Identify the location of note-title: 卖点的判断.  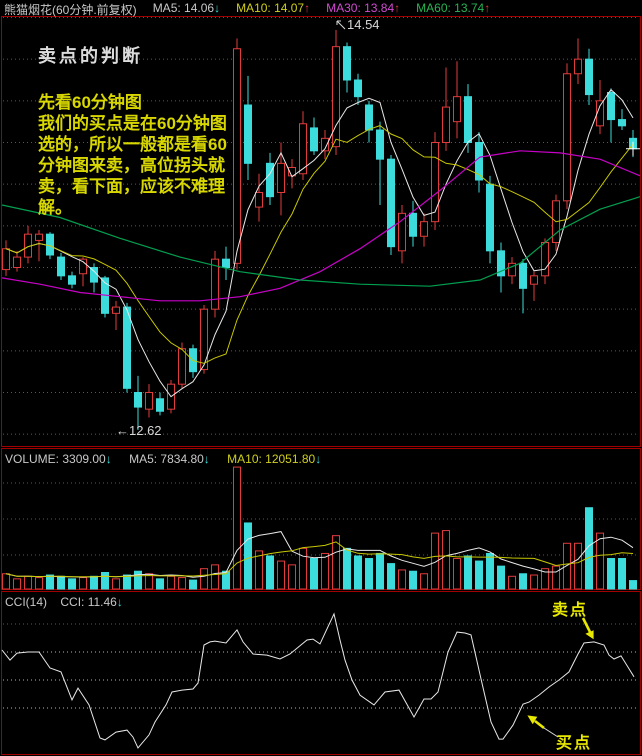
(90, 56).